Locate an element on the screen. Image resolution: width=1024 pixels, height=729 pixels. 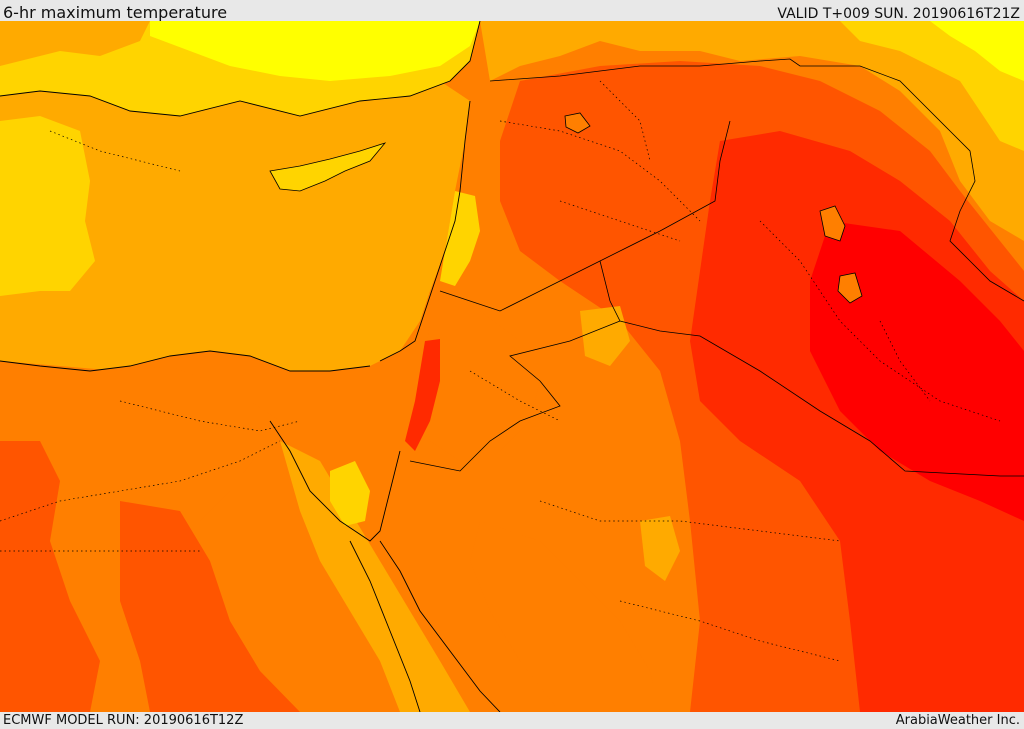
map-title: 6-hr maximum temperature is located at coordinates (115, 12).